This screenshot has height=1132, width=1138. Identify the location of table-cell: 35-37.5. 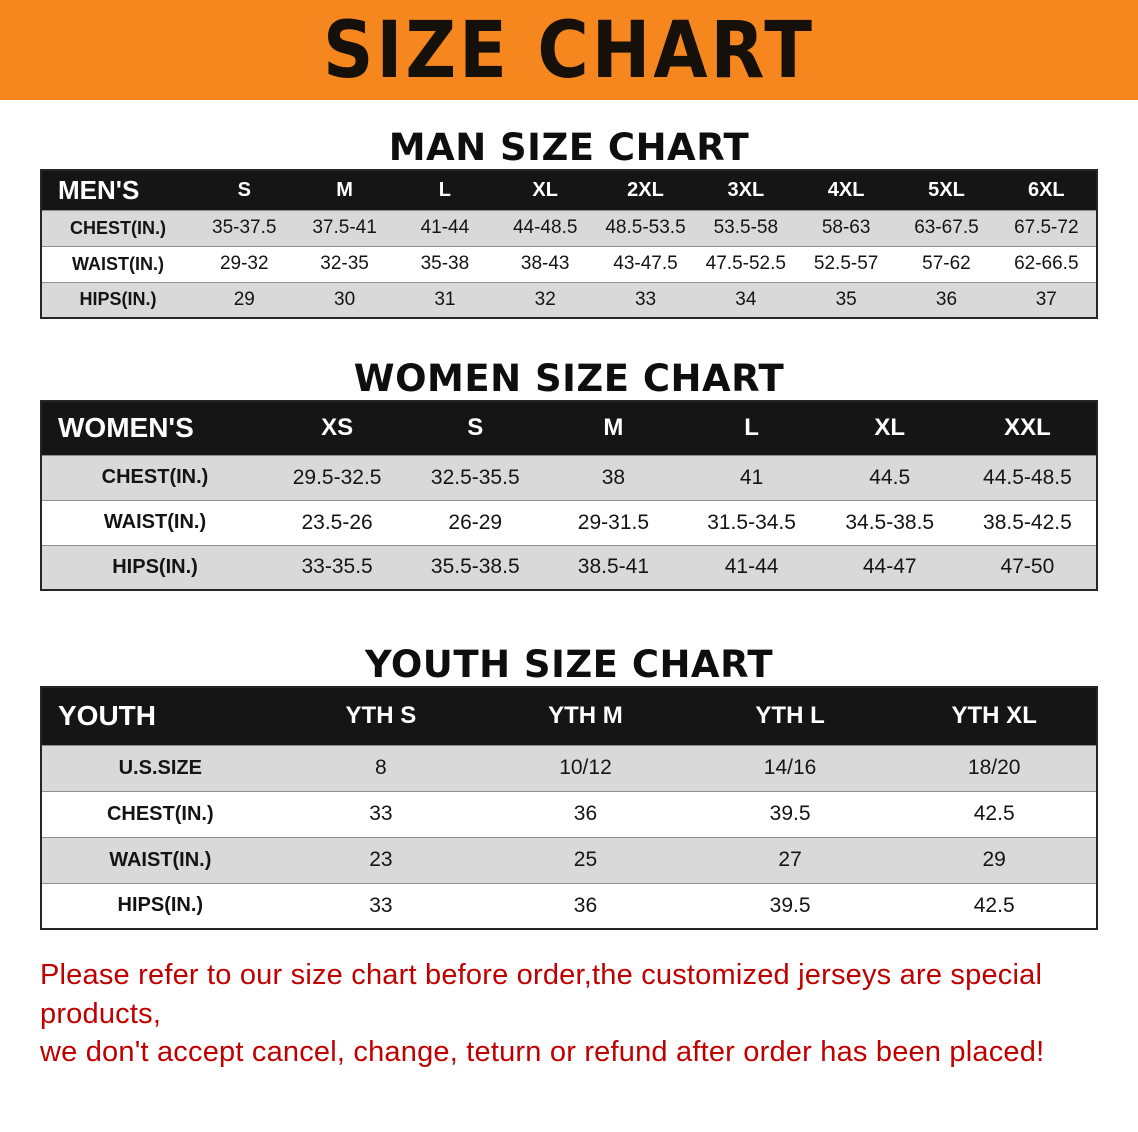
(244, 227).